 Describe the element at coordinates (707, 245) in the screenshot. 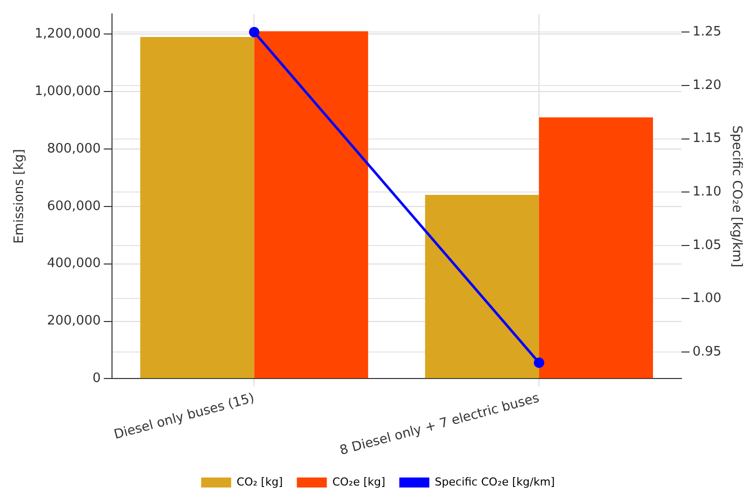

I see `y2-tick-label: 1.05` at that location.